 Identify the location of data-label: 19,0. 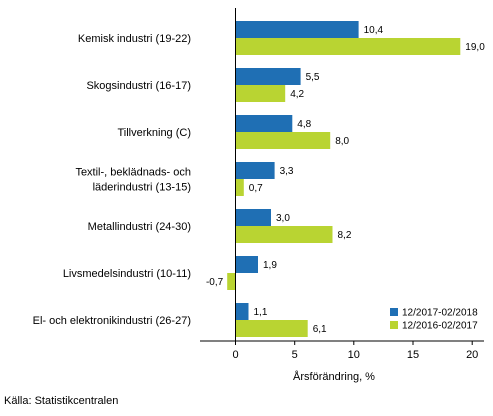
(475, 47).